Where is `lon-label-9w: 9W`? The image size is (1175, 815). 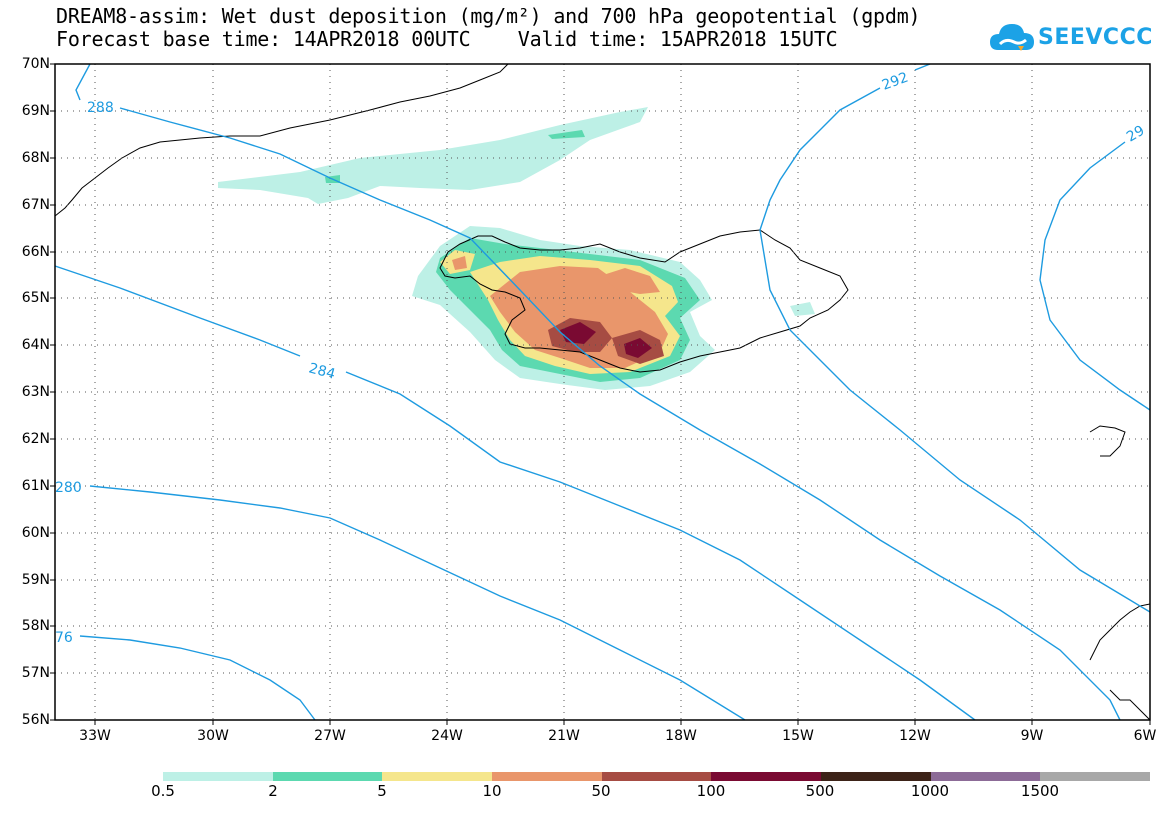
lon-label-9w: 9W is located at coordinates (1032, 736).